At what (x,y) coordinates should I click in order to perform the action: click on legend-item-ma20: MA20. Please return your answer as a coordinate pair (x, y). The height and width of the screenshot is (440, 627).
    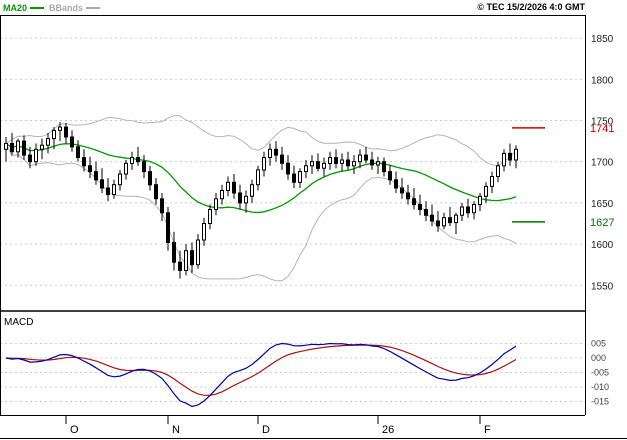
    Looking at the image, I should click on (24, 7).